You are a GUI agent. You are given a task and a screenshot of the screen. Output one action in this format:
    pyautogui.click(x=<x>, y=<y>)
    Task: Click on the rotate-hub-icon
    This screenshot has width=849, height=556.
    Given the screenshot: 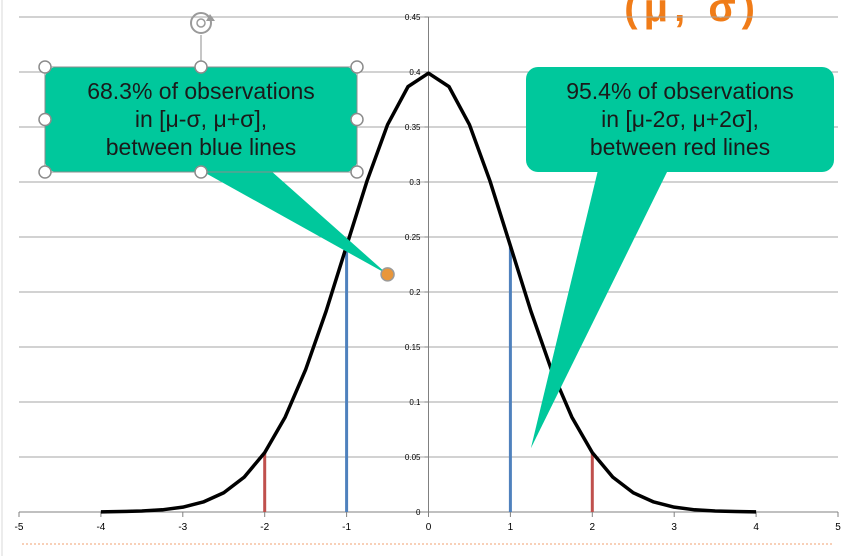 What is the action you would take?
    pyautogui.click(x=201, y=23)
    